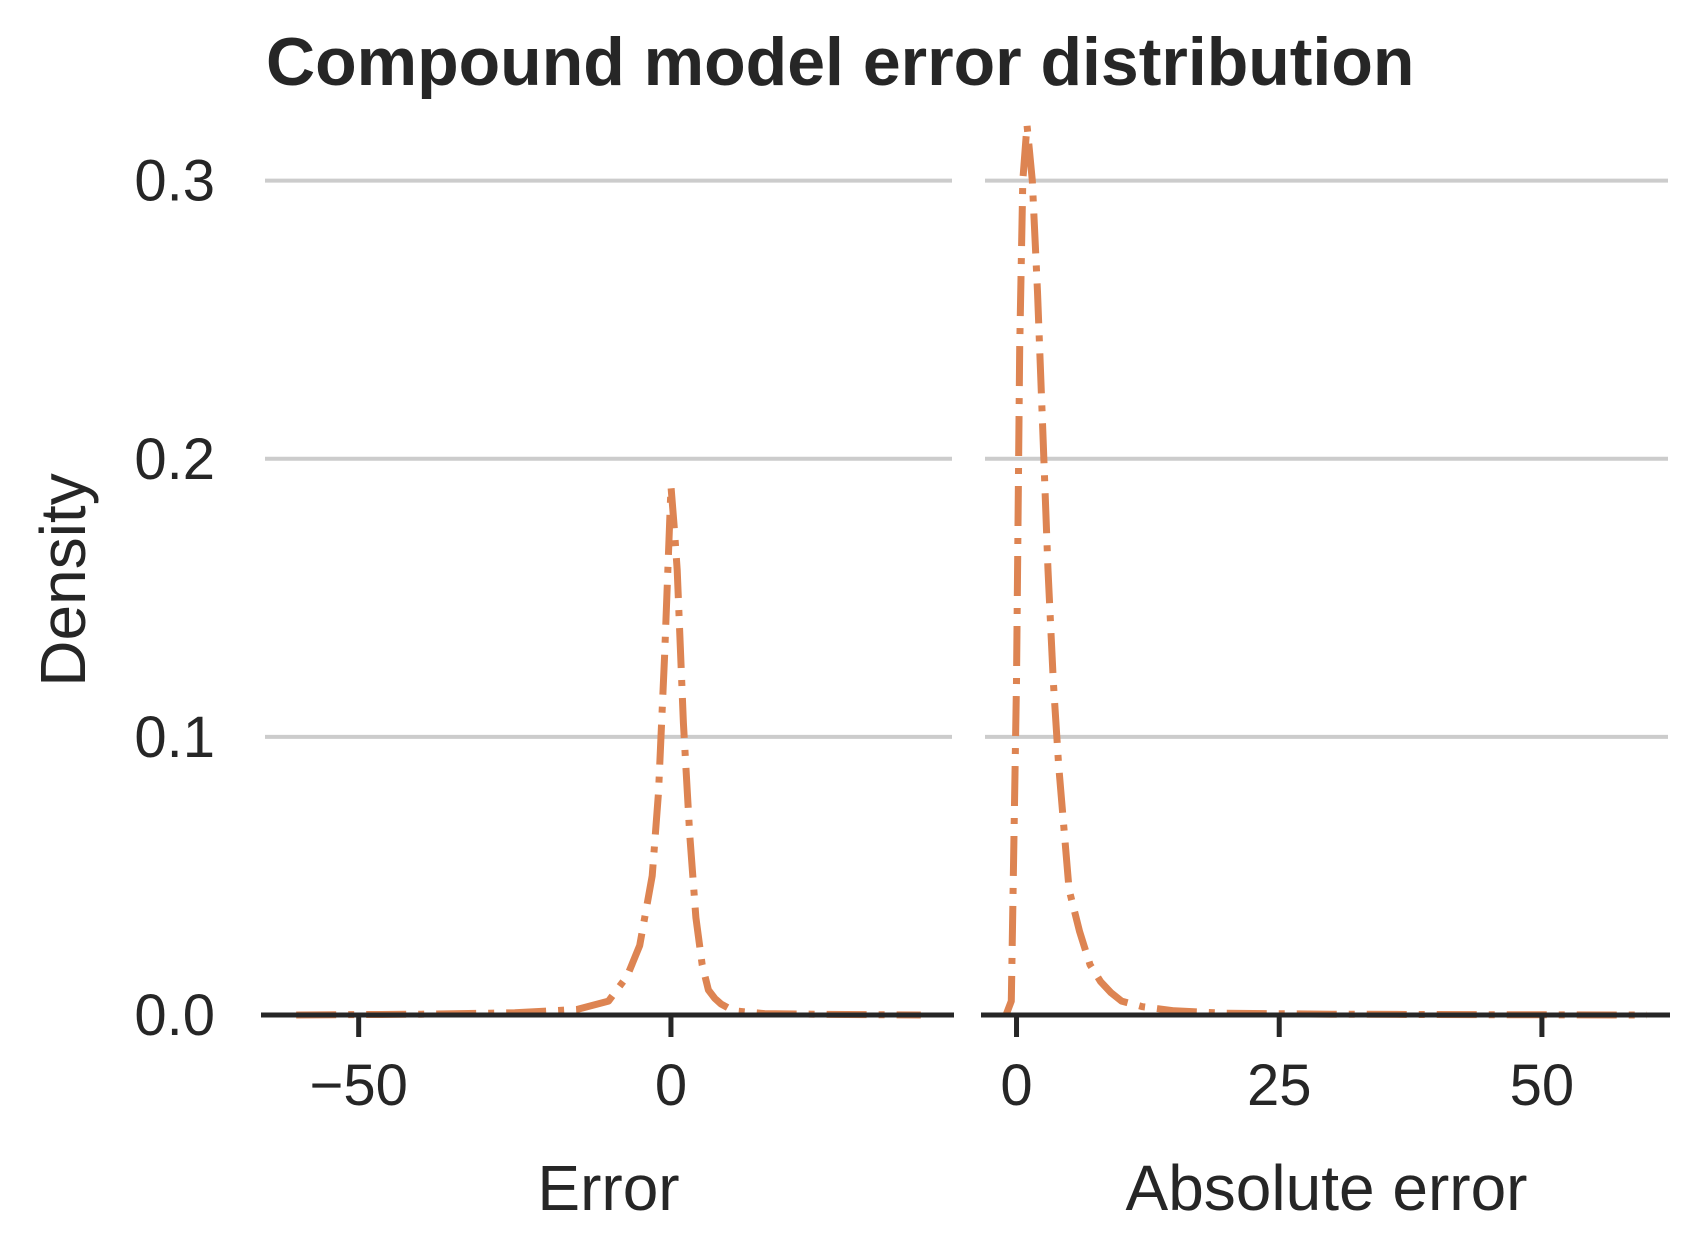 The image size is (1689, 1247). Describe the element at coordinates (608, 1188) in the screenshot. I see `x-axis-label: Error` at that location.